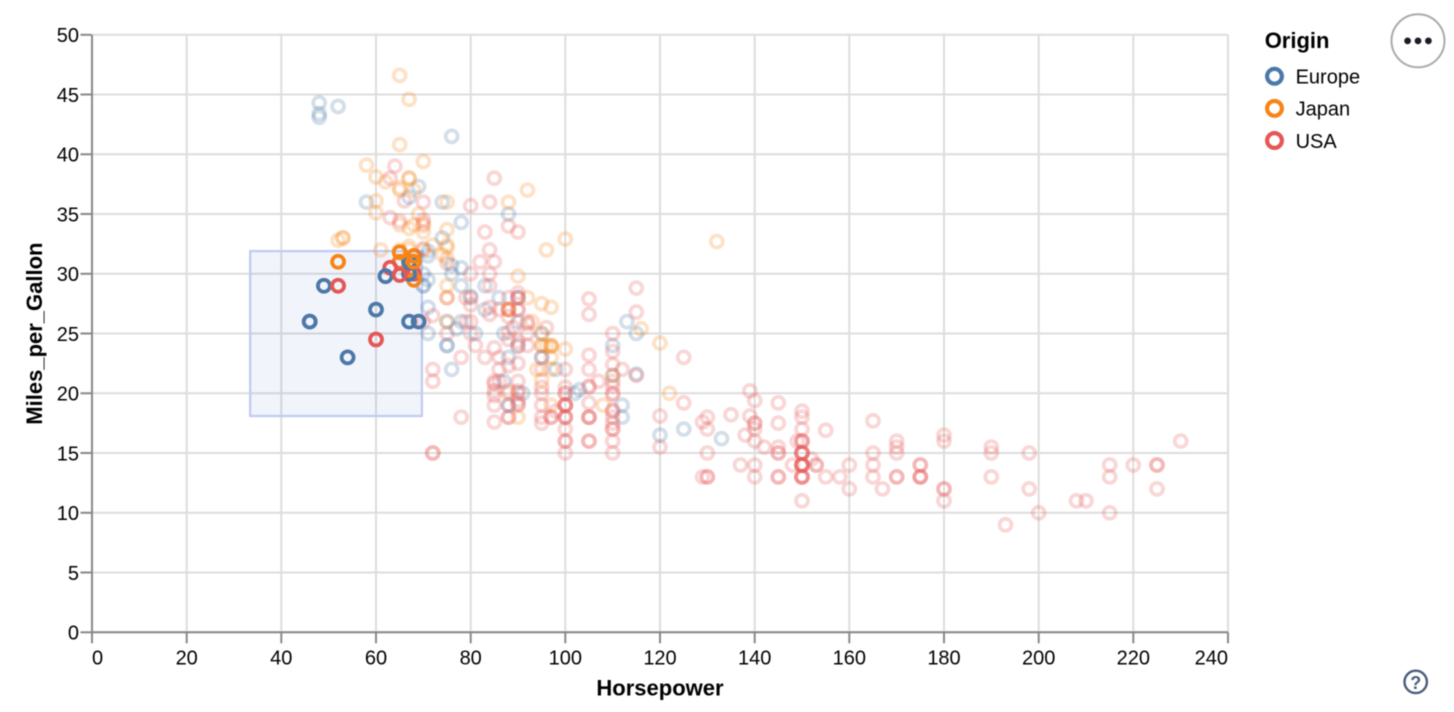 The height and width of the screenshot is (712, 1454). I want to click on svg-text: 10, so click(68, 514).